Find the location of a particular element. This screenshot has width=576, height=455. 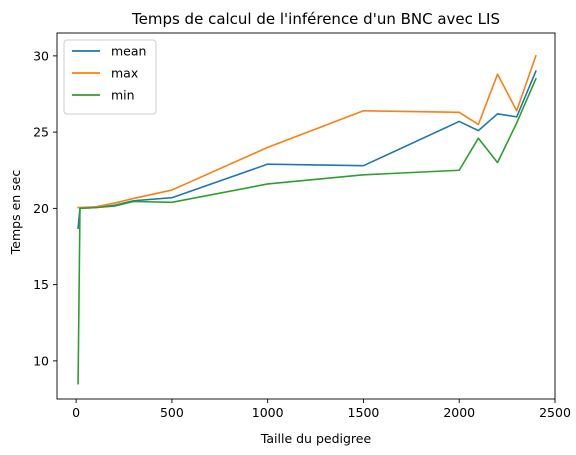

y-axis-label: Temps en sec is located at coordinates (15, 213).